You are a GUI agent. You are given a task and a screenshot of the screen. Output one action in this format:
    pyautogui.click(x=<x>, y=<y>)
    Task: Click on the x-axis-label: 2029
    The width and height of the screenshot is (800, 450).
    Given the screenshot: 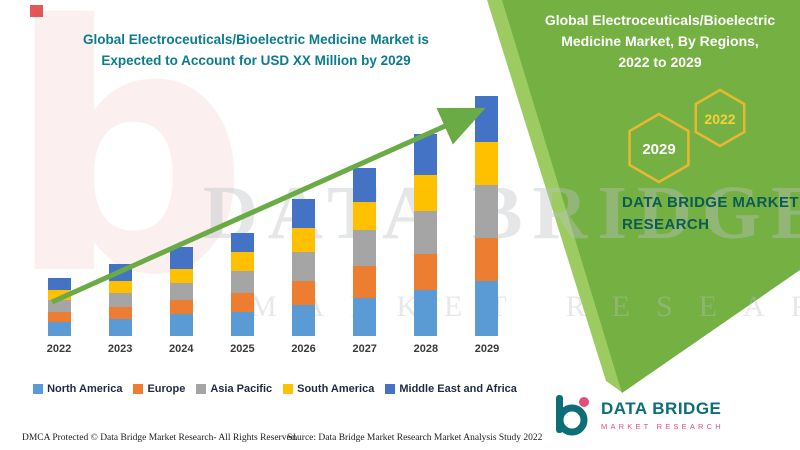 What is the action you would take?
    pyautogui.click(x=487, y=349)
    